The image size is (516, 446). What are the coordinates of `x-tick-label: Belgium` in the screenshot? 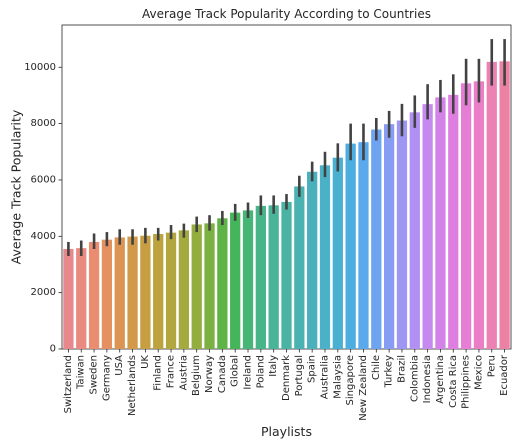 It's located at (196, 375).